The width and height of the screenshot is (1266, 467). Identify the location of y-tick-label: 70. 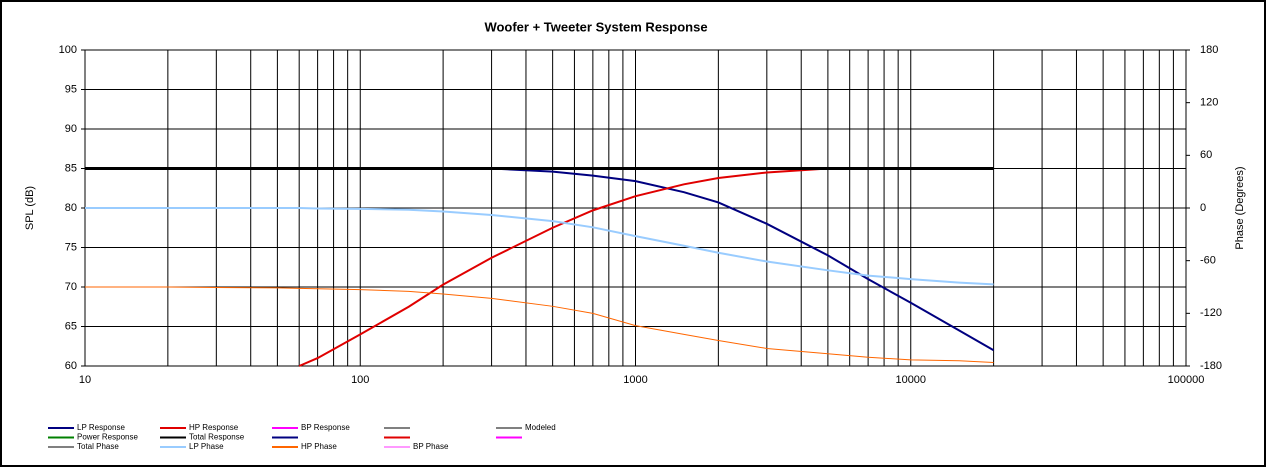
(71, 287).